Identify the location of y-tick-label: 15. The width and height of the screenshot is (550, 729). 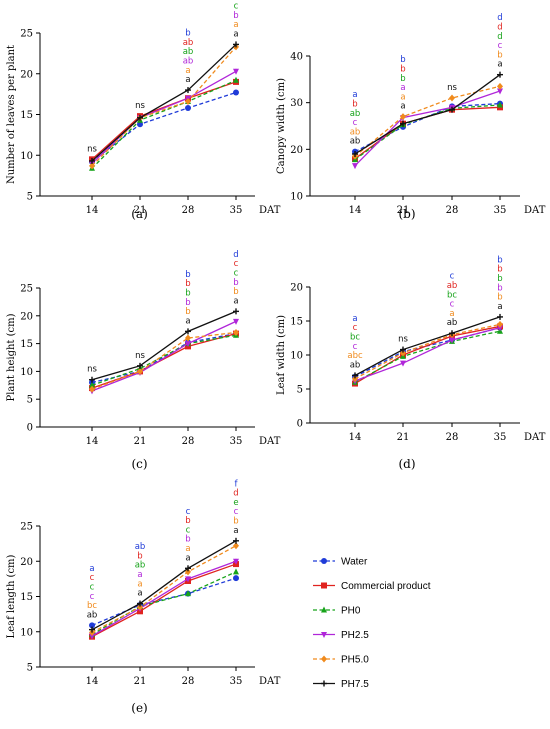
(26, 115).